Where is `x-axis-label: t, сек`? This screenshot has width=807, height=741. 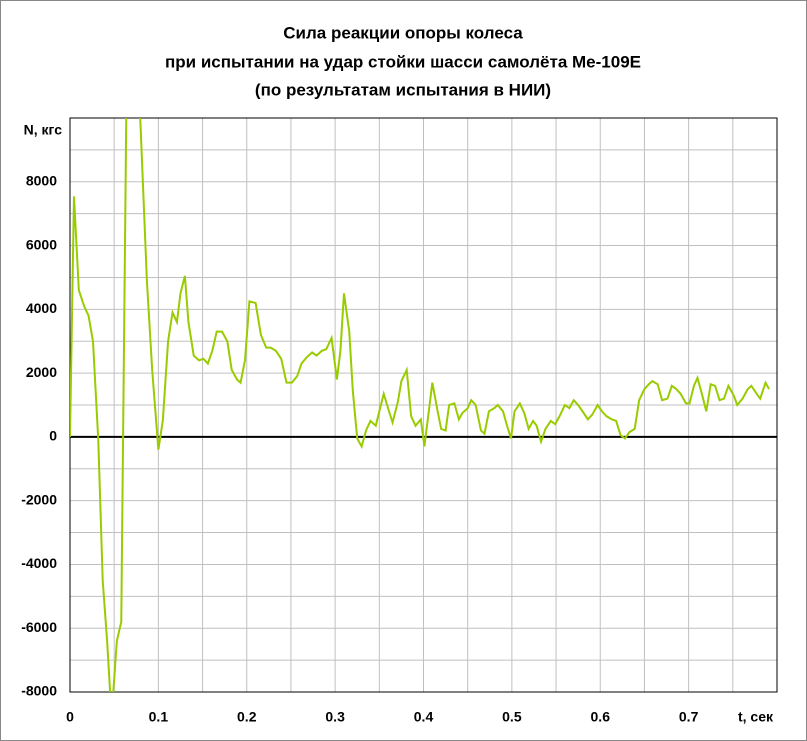 x-axis-label: t, сек is located at coordinates (756, 717).